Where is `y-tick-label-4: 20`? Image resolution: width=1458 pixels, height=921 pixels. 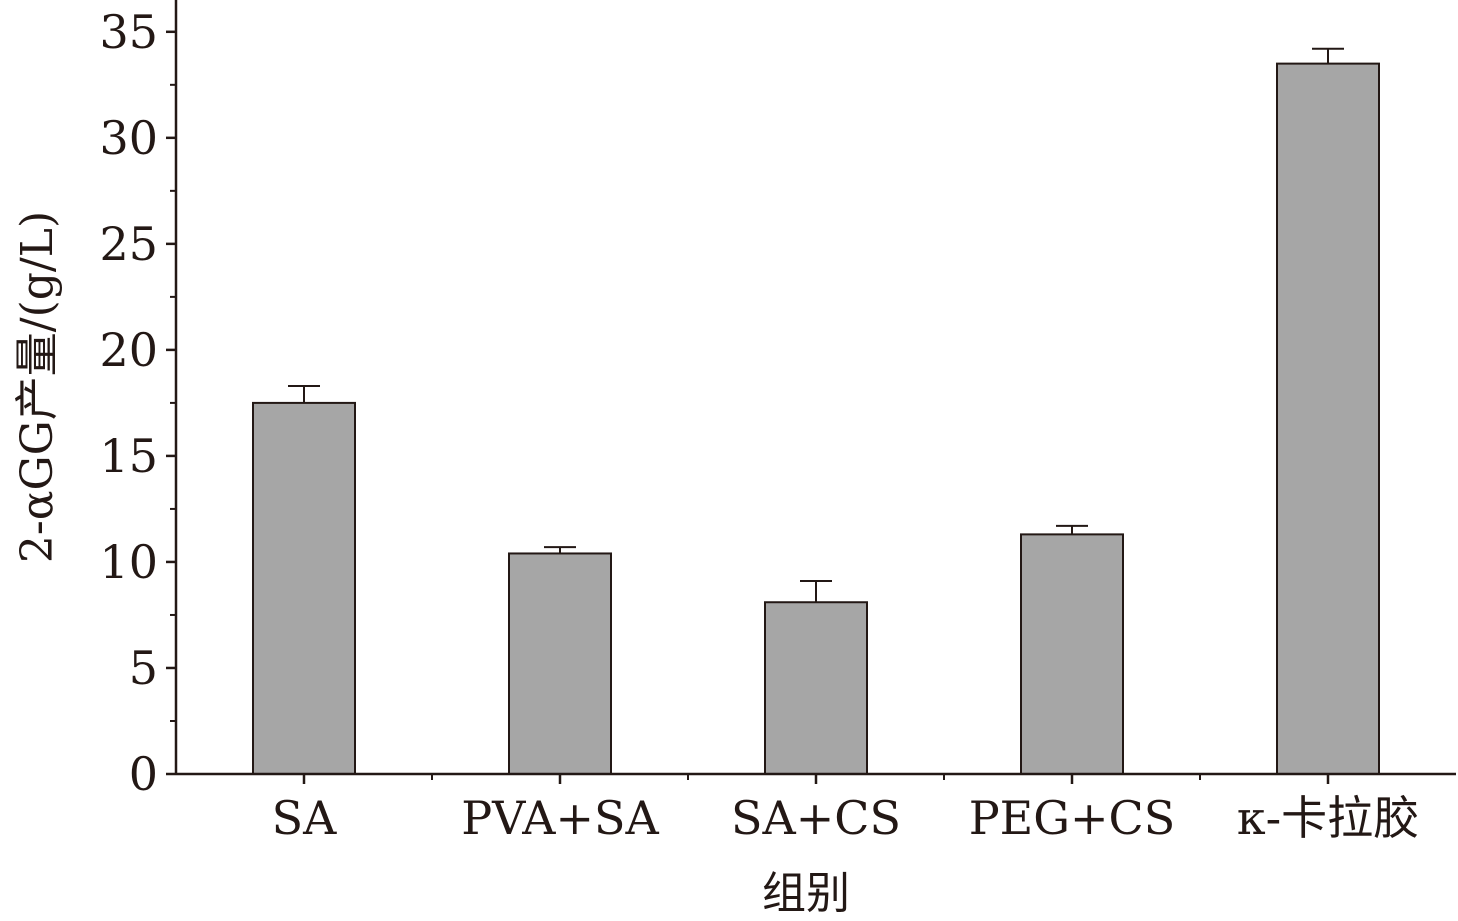
y-tick-label-4: 20 is located at coordinates (128, 350).